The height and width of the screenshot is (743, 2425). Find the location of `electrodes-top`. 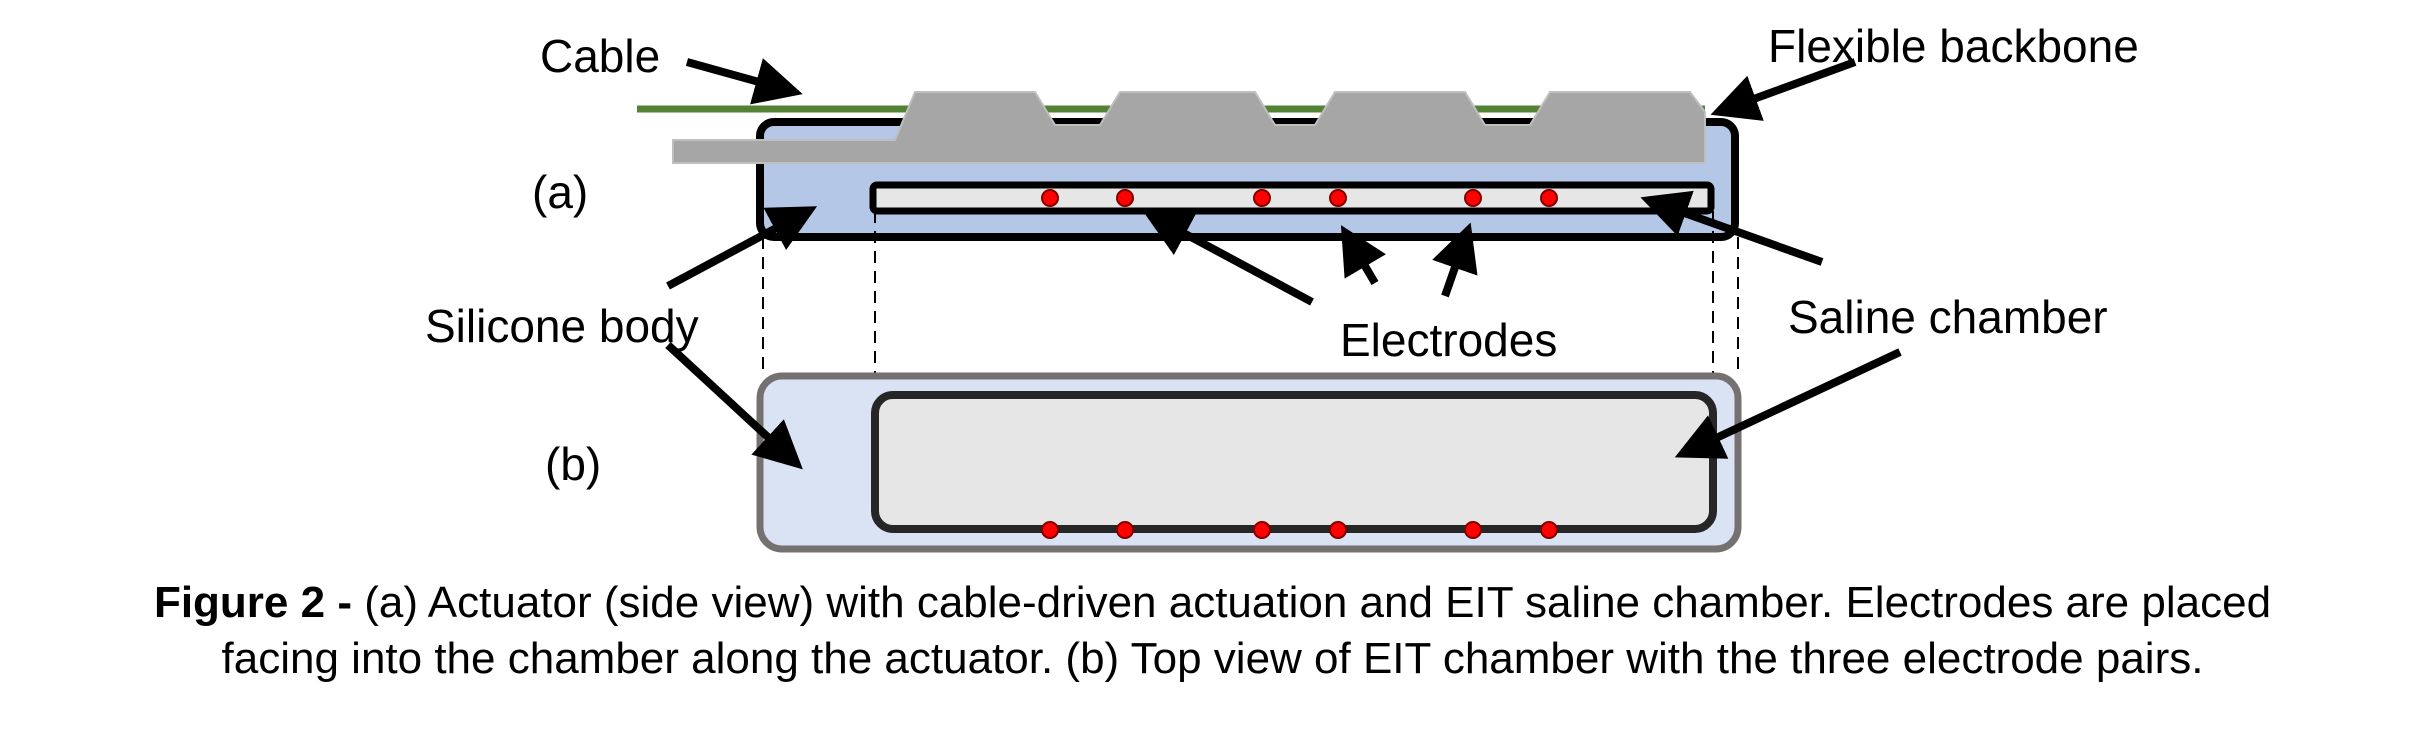

electrodes-top is located at coordinates (1299, 530).